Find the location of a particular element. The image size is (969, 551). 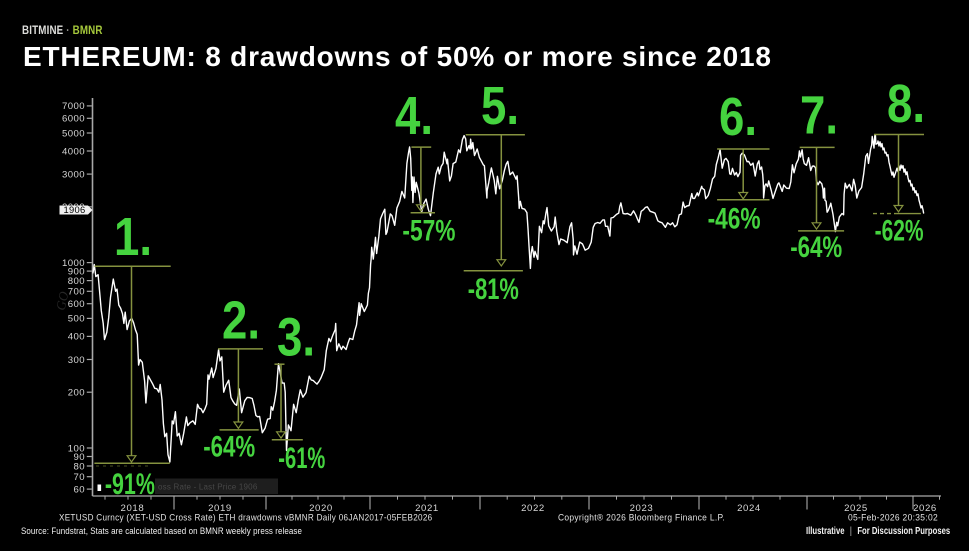

svg-text: 2023 is located at coordinates (642, 508).